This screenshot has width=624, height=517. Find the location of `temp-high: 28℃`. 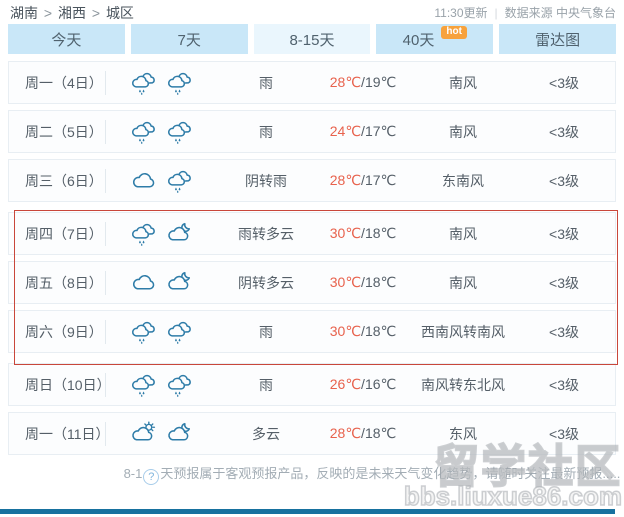

temp-high: 28℃ is located at coordinates (345, 180).